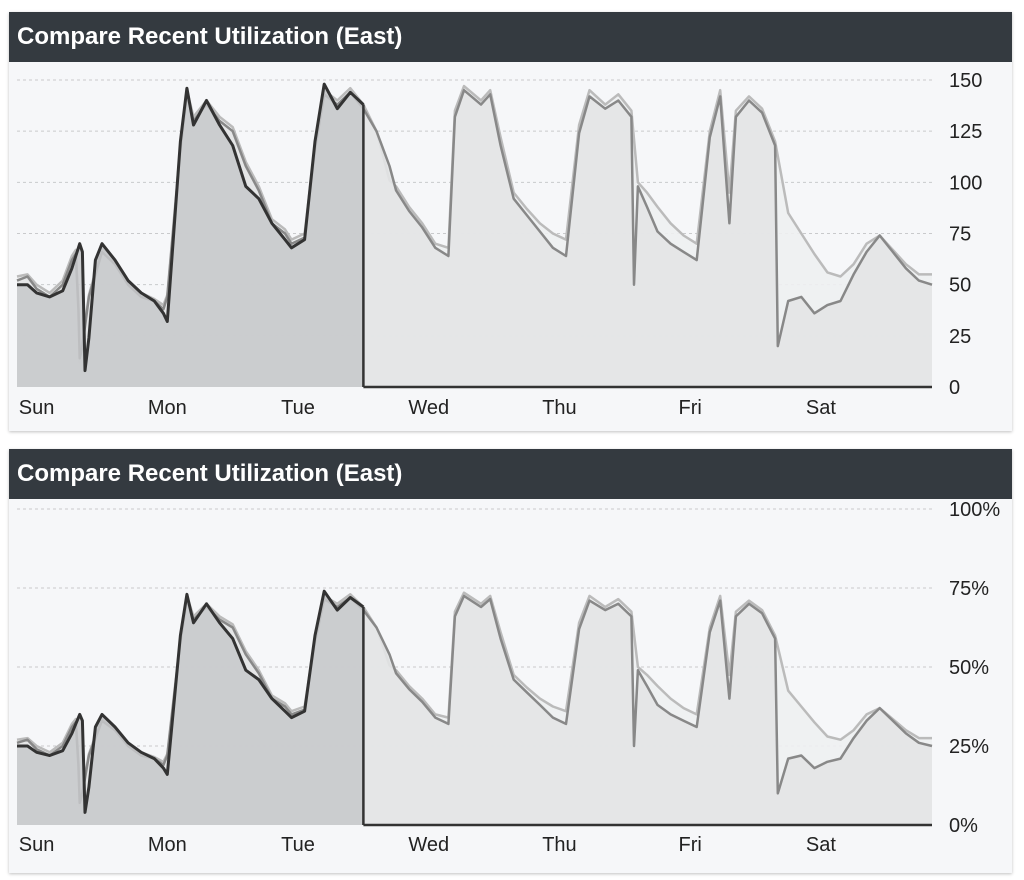 This screenshot has width=1024, height=880. What do you see at coordinates (969, 589) in the screenshot?
I see `y-tick-label: 75%` at bounding box center [969, 589].